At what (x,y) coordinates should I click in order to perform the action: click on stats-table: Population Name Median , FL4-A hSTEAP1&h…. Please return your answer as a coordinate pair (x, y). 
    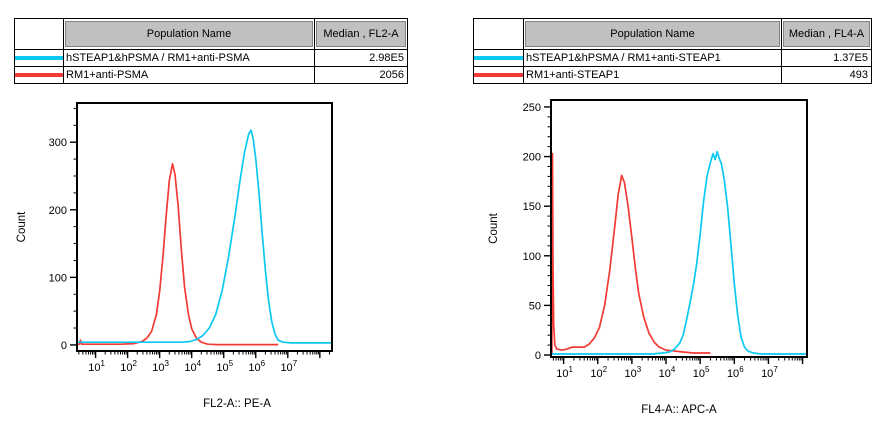
    Looking at the image, I should click on (672, 51).